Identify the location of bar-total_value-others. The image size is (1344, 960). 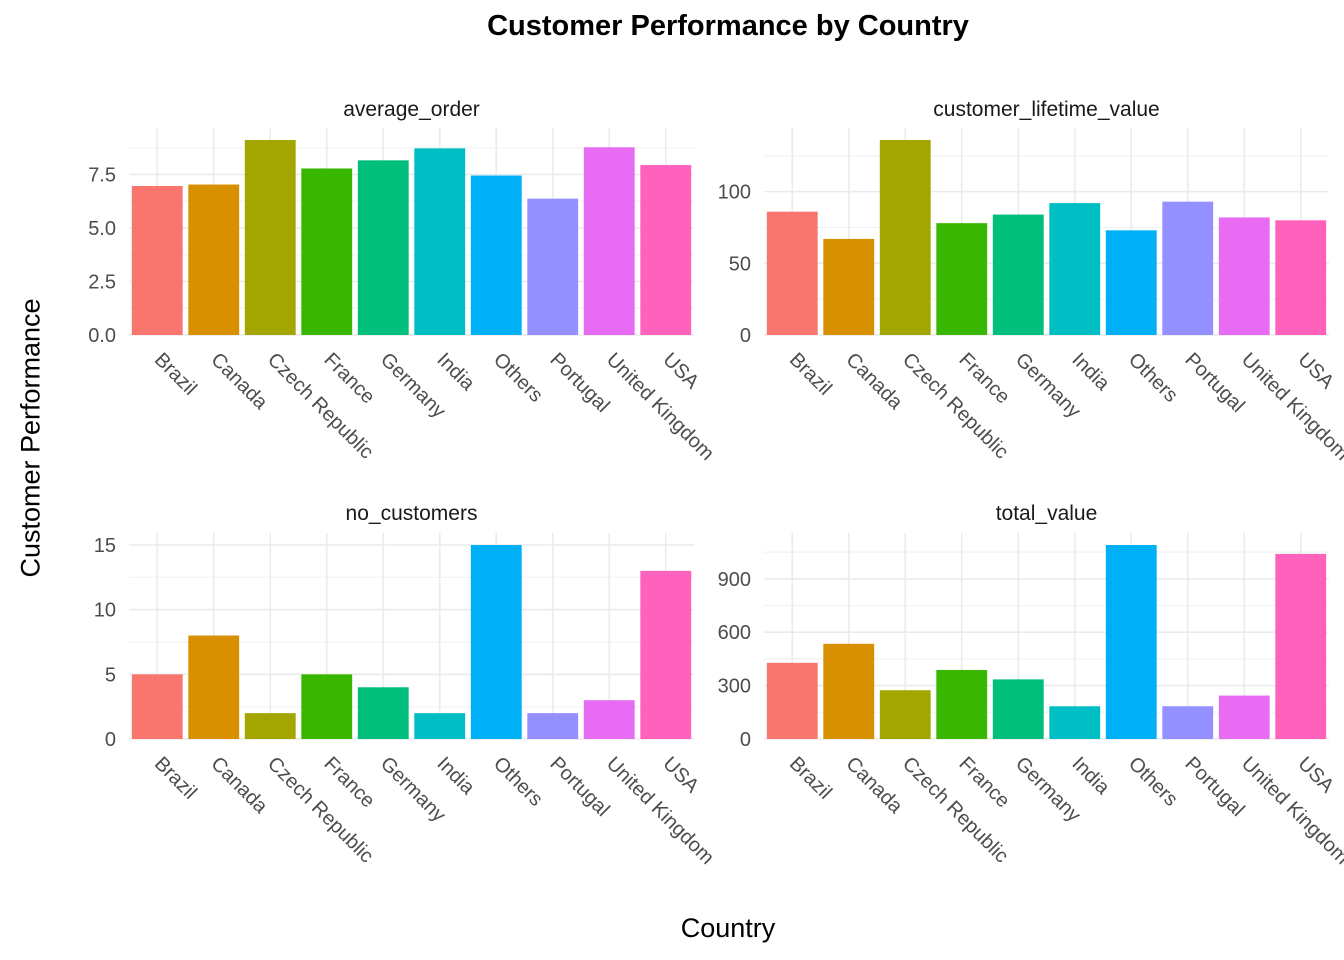
(1131, 642).